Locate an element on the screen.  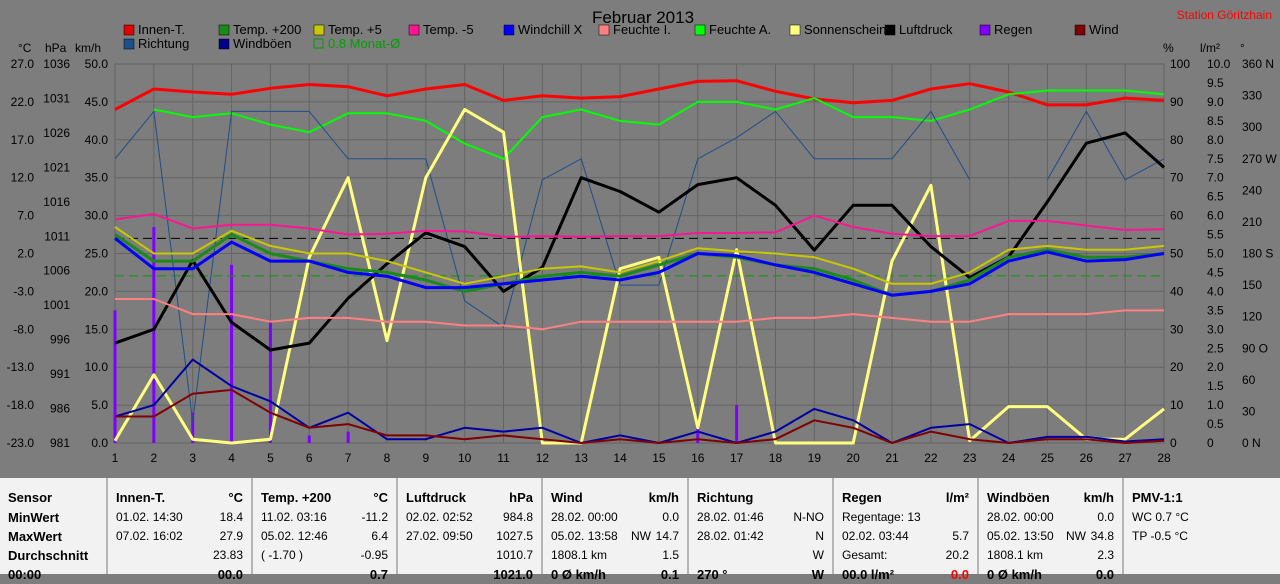
y-tick-hpa: 1031 is located at coordinates (56, 98).